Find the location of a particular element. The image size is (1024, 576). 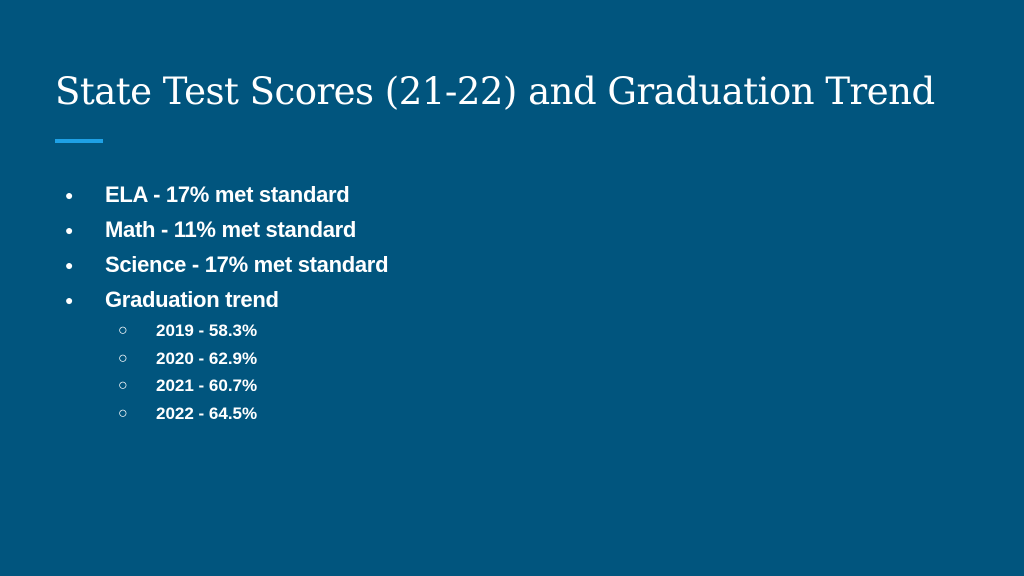

bullet-text: Math - 11% met standard is located at coordinates (231, 229).